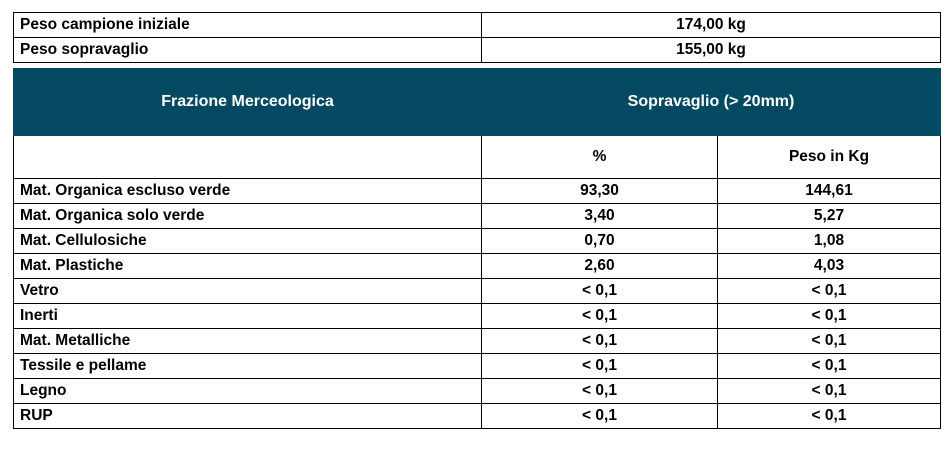  What do you see at coordinates (829, 241) in the screenshot?
I see `weight-cell: 1,08` at bounding box center [829, 241].